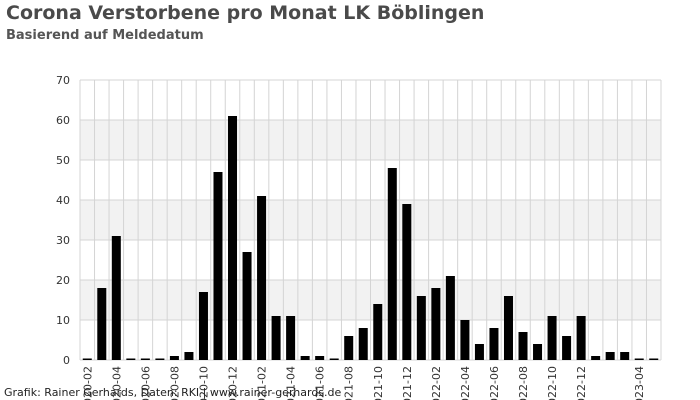 The height and width of the screenshot is (400, 700). I want to click on x-tick-label: 2021-04, so click(291, 383).